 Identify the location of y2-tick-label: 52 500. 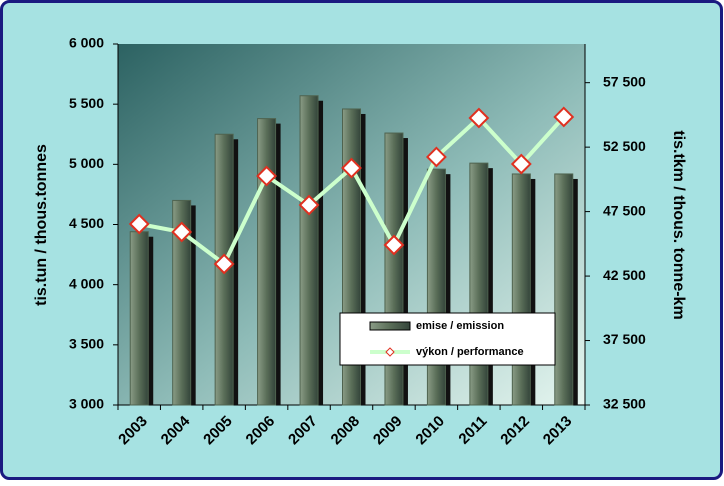
(624, 146).